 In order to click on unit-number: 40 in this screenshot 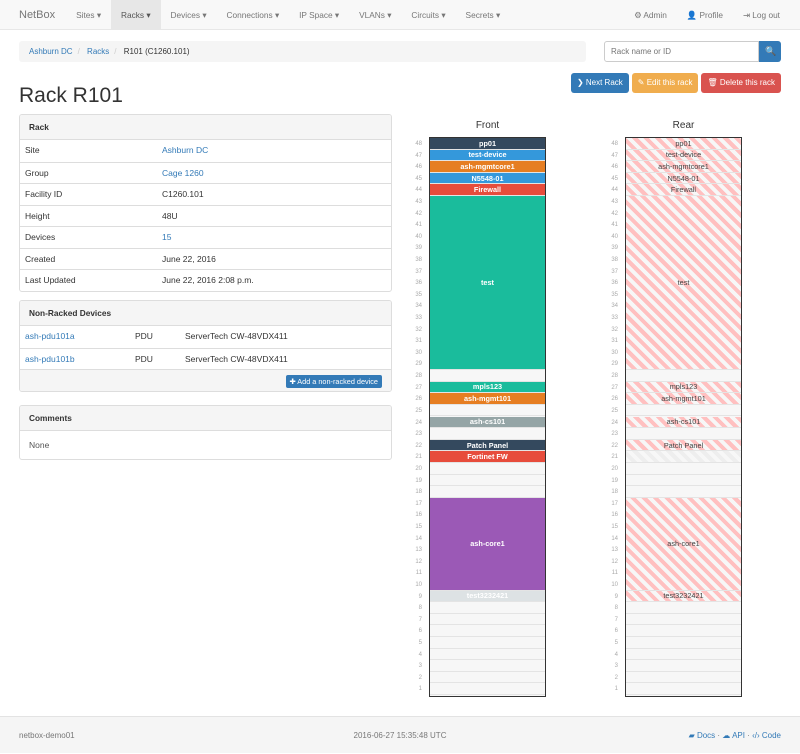, I will do `click(614, 236)`.